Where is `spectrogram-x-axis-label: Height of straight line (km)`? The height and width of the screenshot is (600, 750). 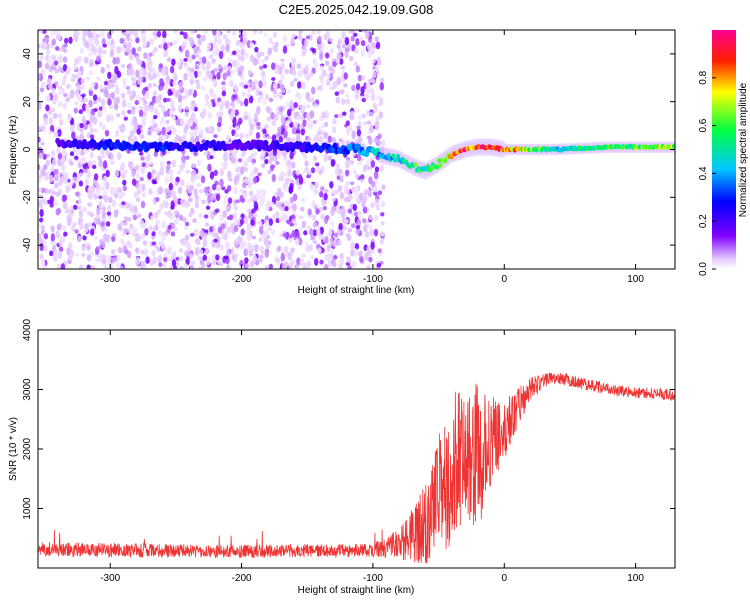
spectrogram-x-axis-label: Height of straight line (km) is located at coordinates (356, 290).